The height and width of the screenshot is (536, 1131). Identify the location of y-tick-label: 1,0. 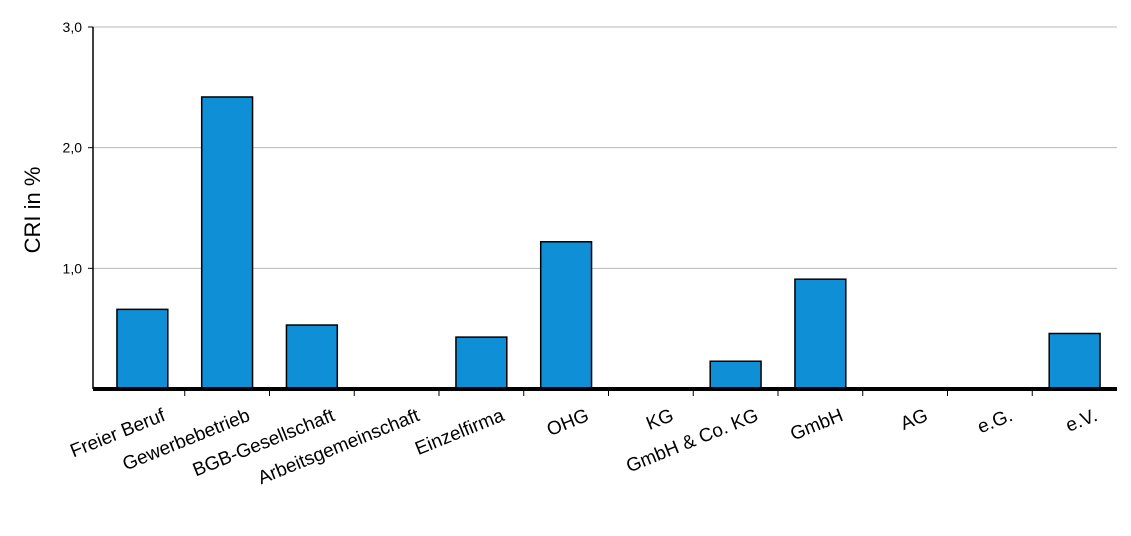
(73, 268).